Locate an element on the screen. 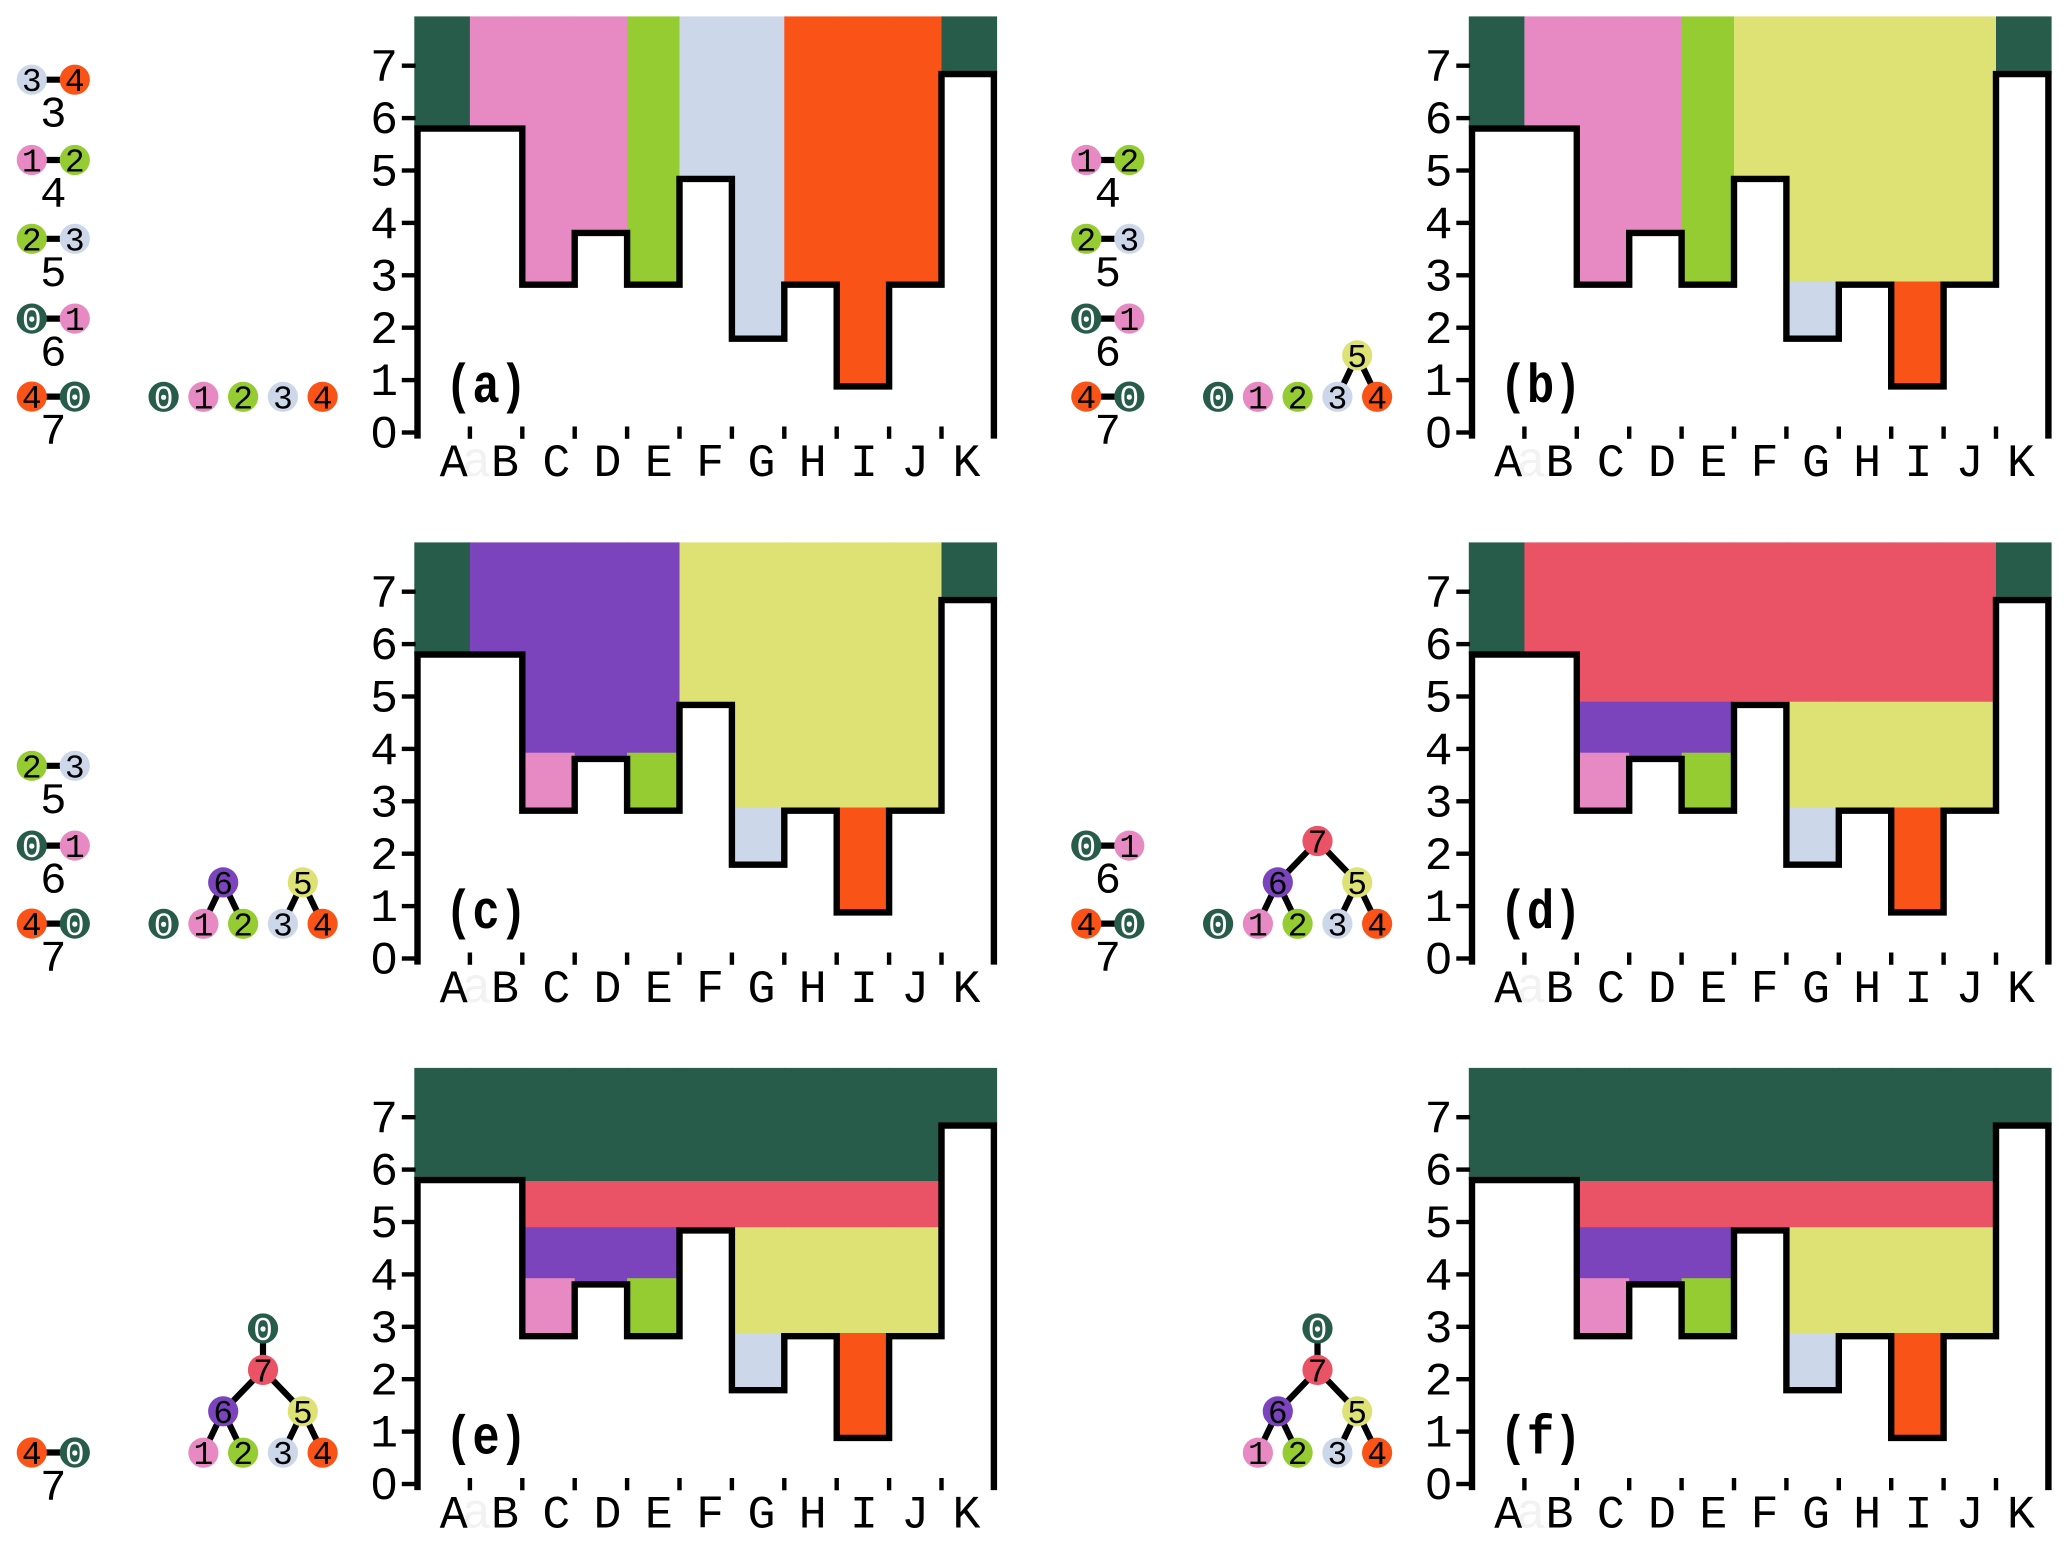 The image size is (2067, 1547). svg-text: (b) is located at coordinates (1541, 387).